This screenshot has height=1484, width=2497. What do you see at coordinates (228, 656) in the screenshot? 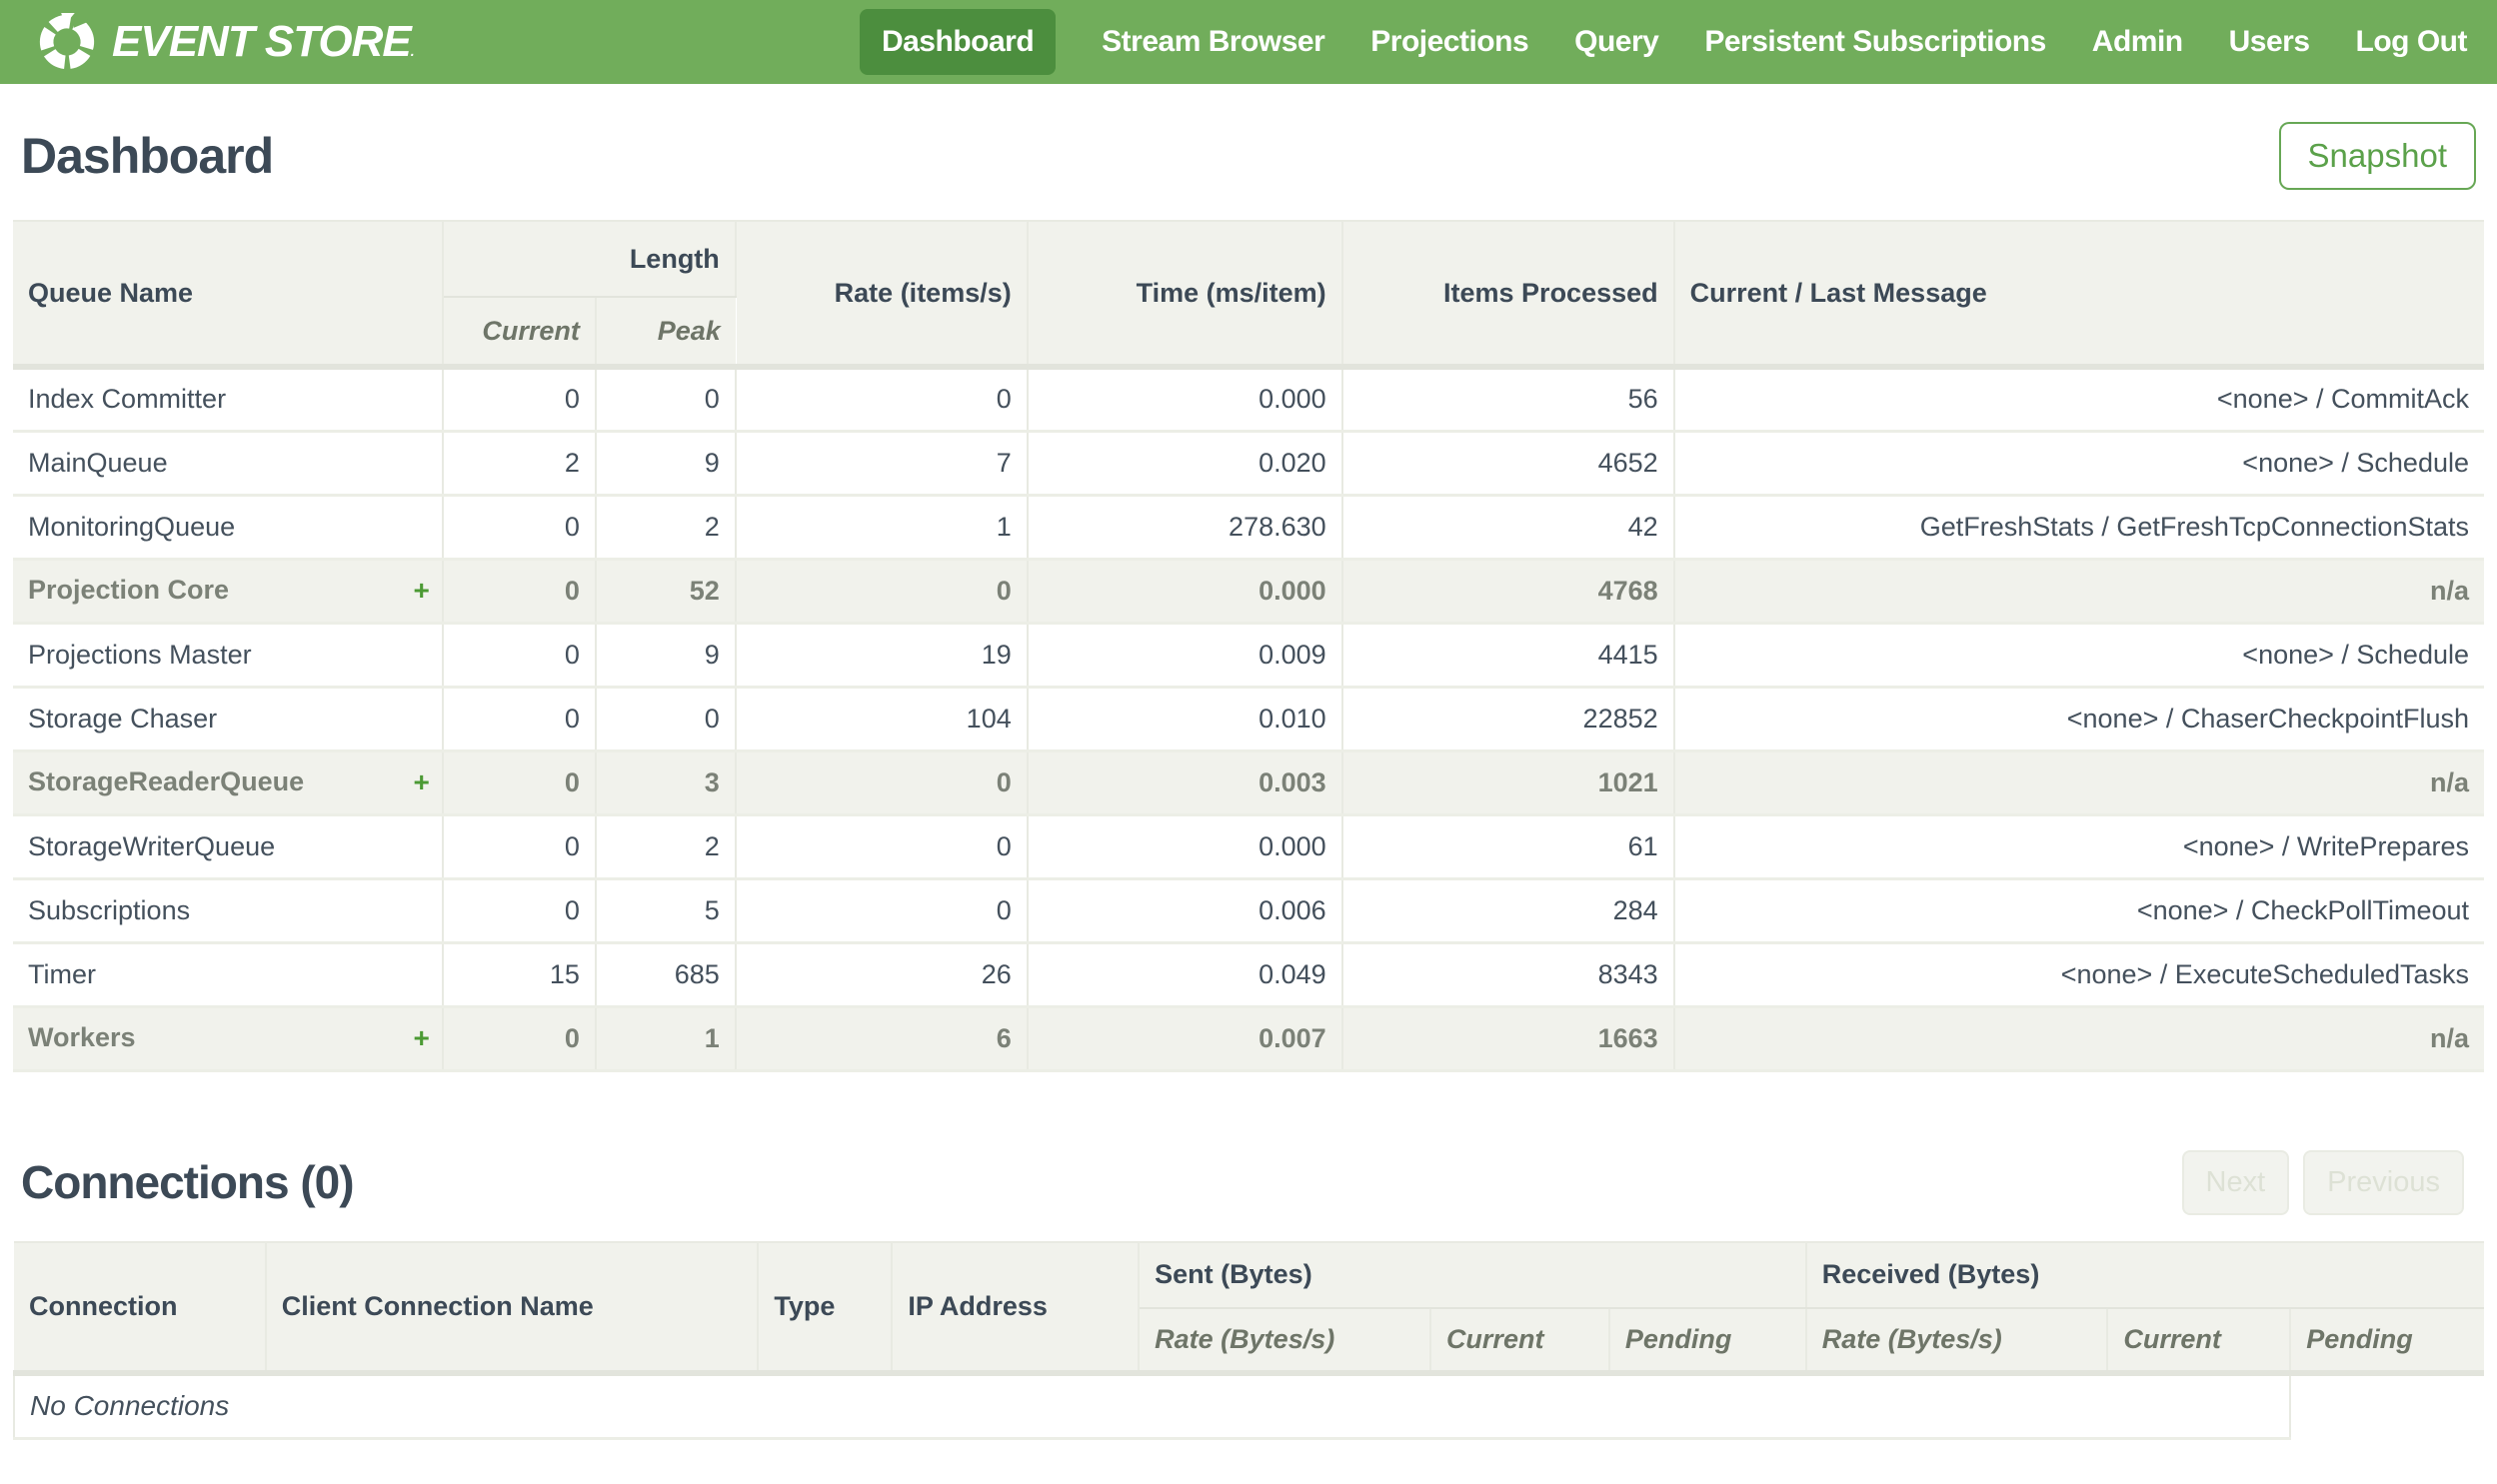
I see `queue-name: Projections Master` at bounding box center [228, 656].